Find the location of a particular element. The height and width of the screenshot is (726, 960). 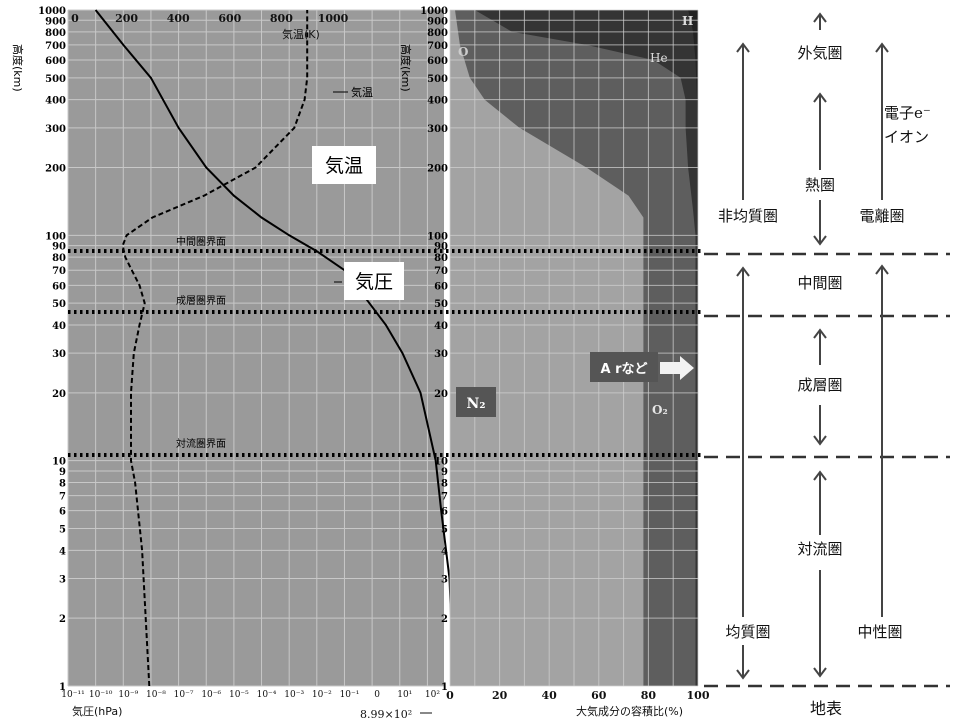

left-y-tick-label: 6 is located at coordinates (62, 512).